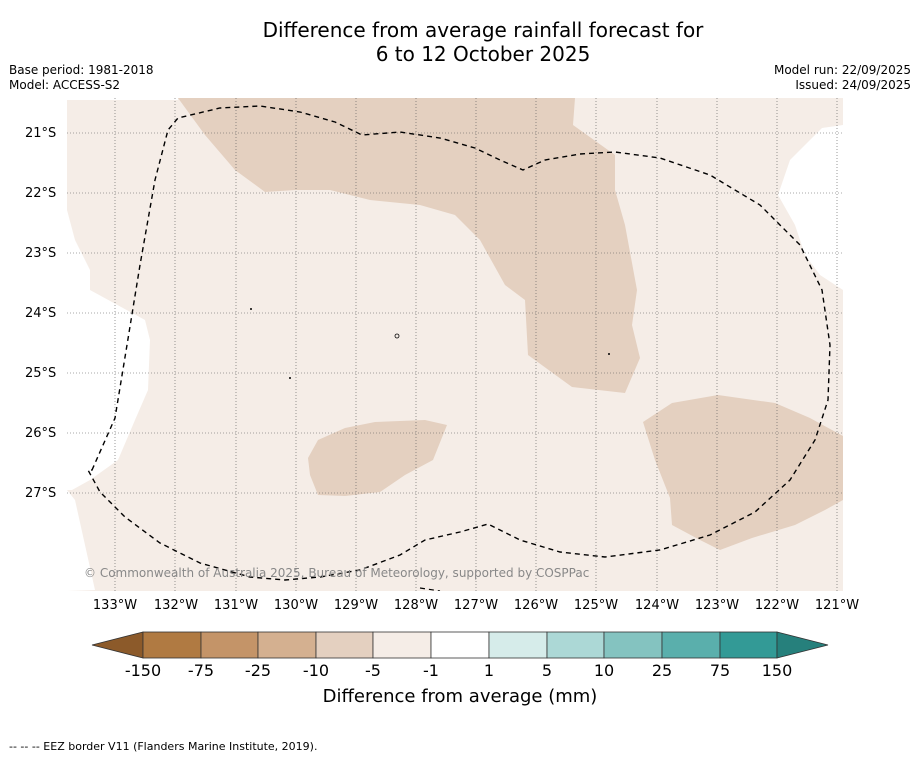  Describe the element at coordinates (596, 605) in the screenshot. I see `lon-label-125w: 125°W` at that location.